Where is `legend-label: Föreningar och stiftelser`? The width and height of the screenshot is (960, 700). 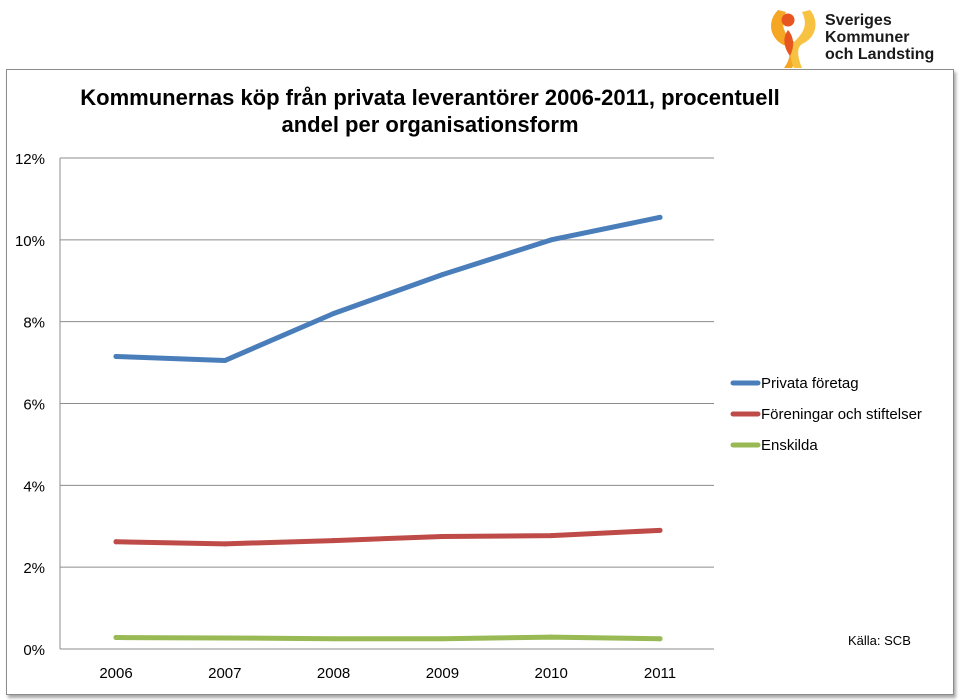
legend-label: Föreningar och stiftelser is located at coordinates (841, 414).